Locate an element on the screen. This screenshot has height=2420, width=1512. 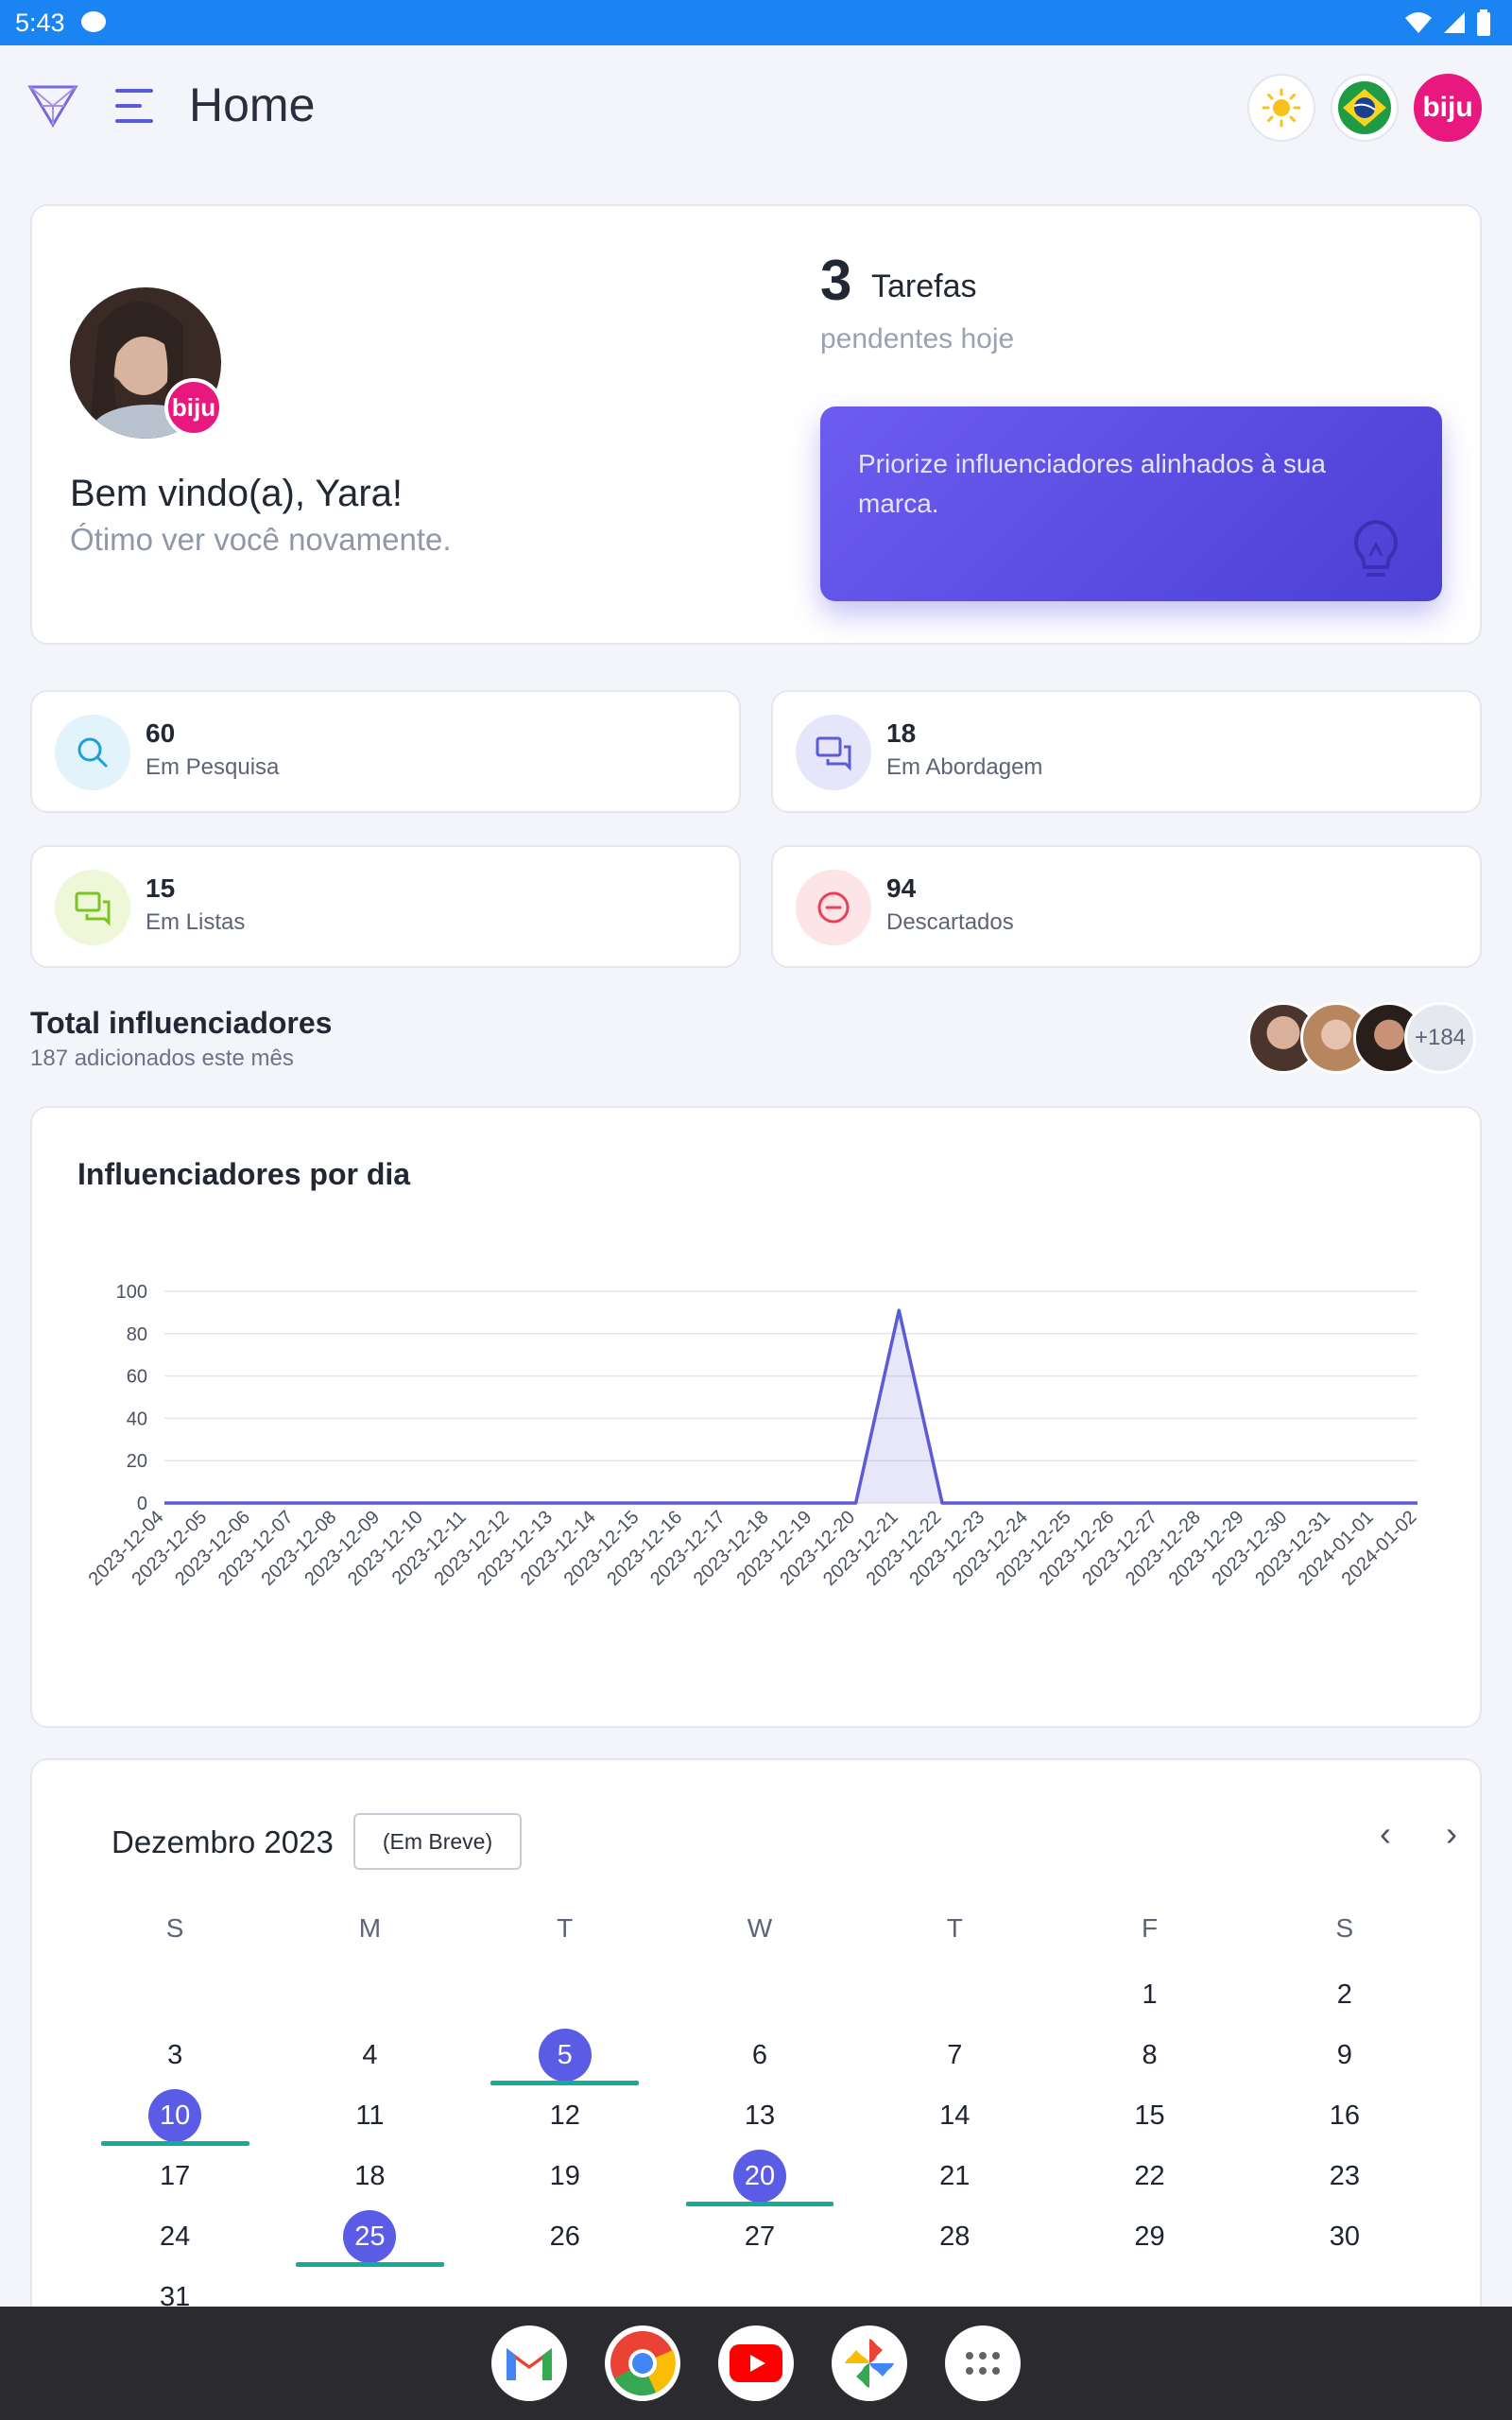
calendar-day: 22 is located at coordinates (1149, 2176).